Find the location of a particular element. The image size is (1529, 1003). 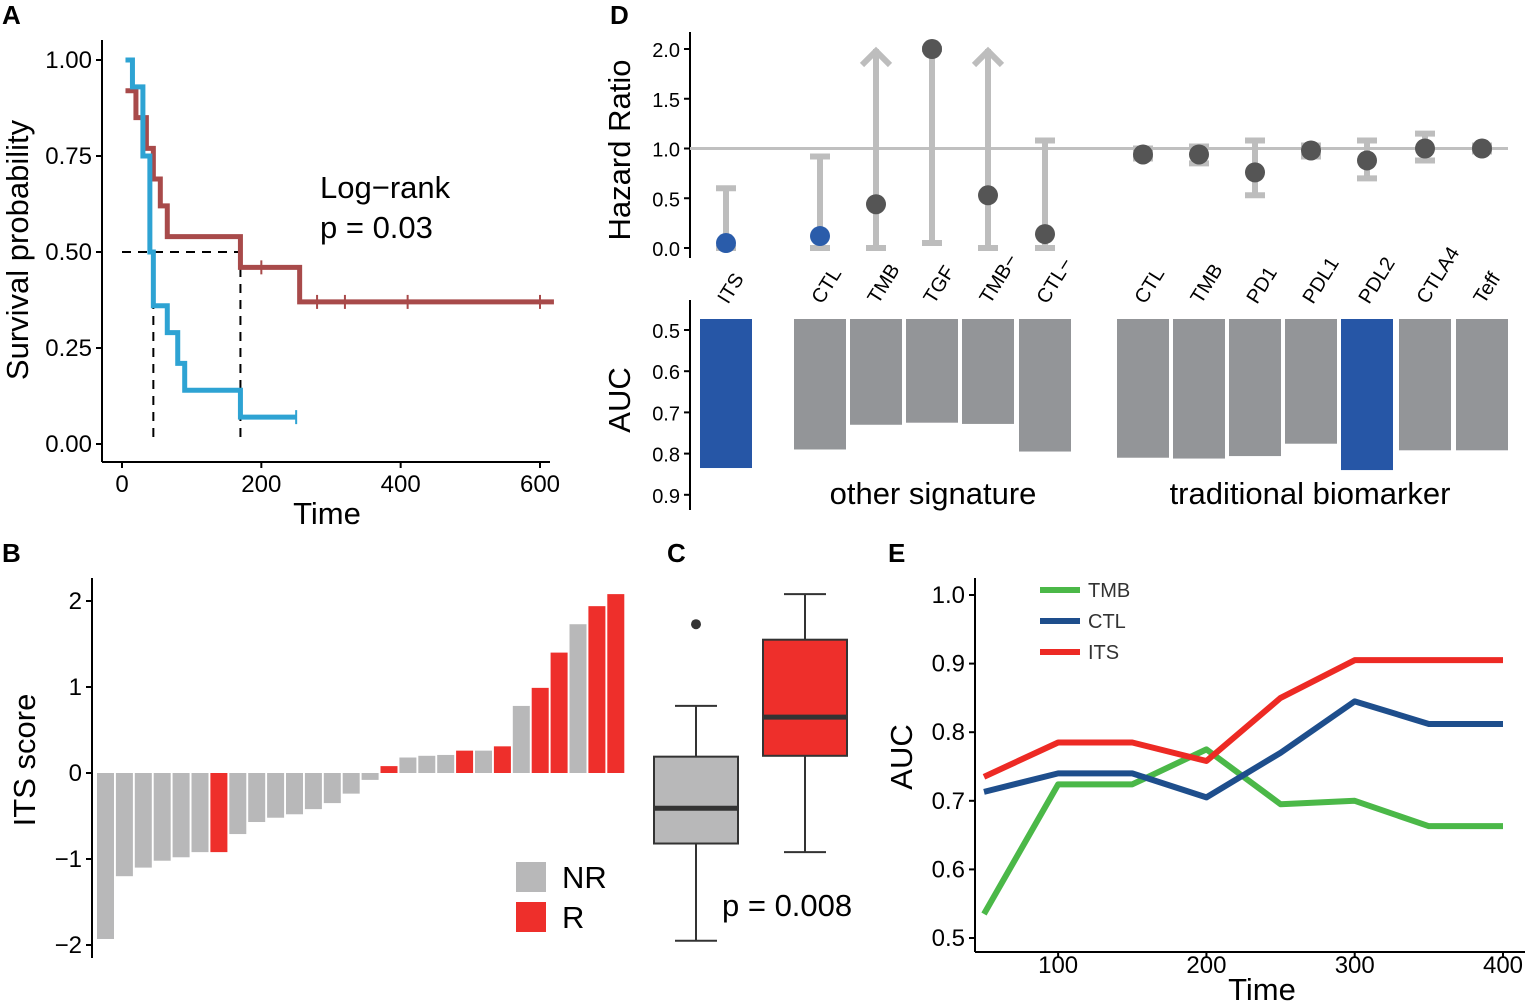

b-y-tick-label: 2 is located at coordinates (75, 601).